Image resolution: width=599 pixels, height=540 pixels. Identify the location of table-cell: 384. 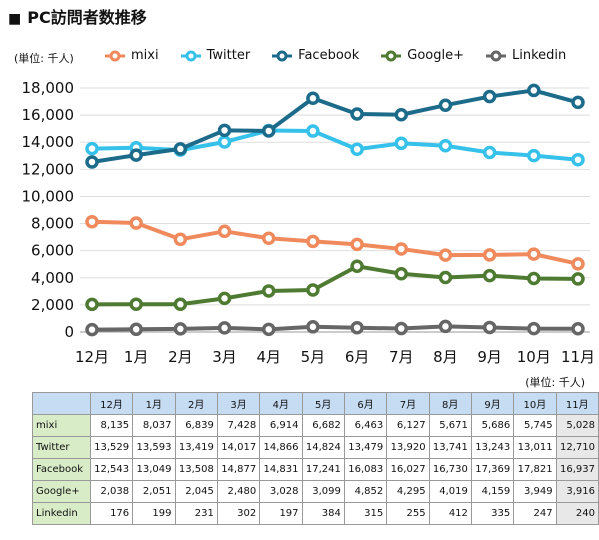
(323, 513).